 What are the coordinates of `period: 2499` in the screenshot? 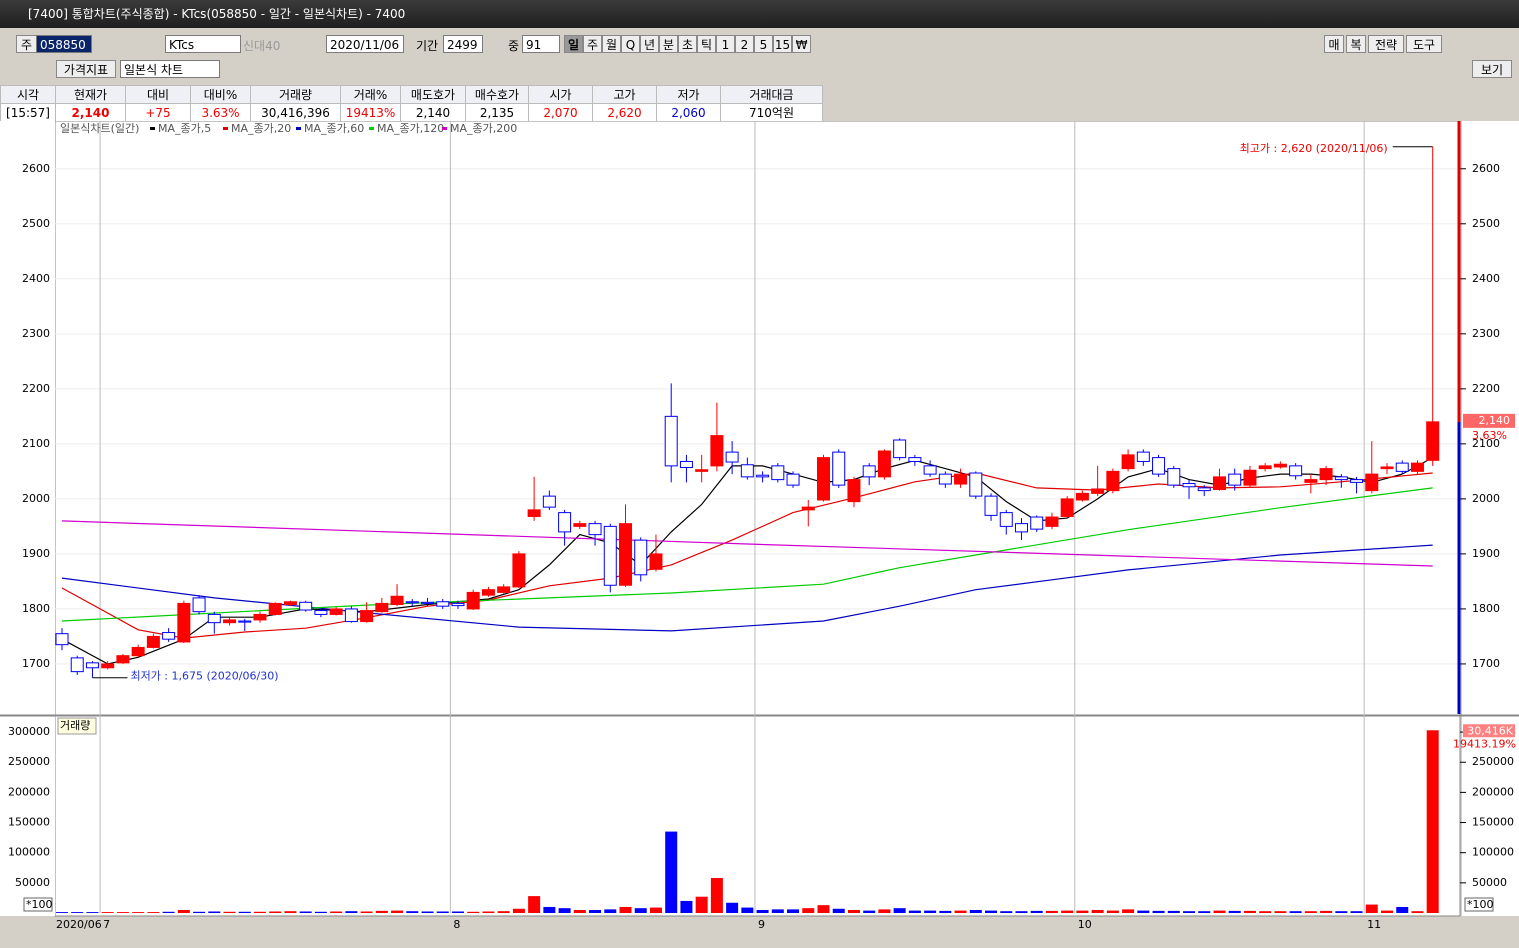 It's located at (463, 44).